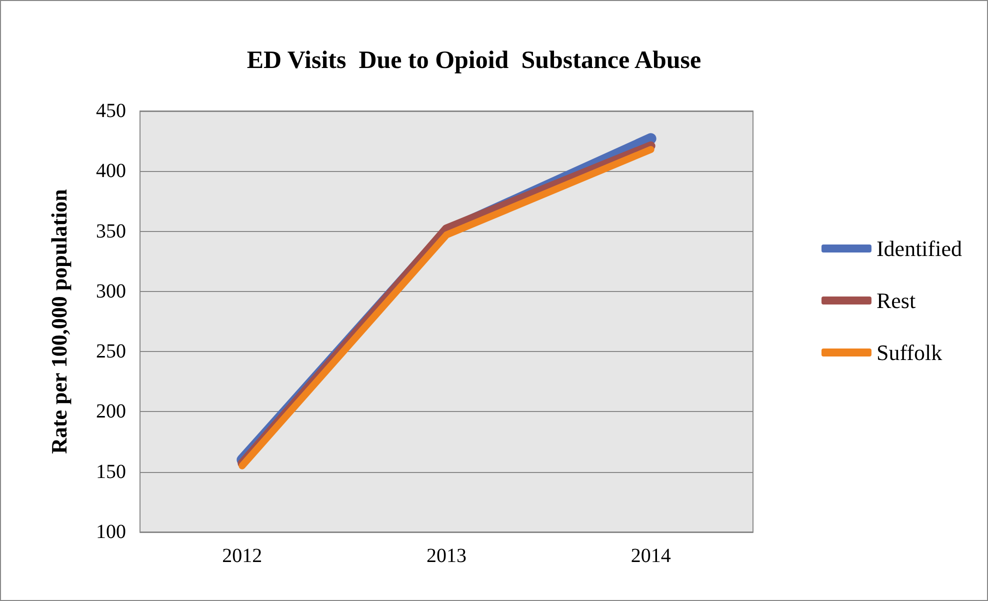 This screenshot has height=601, width=988. What do you see at coordinates (242, 556) in the screenshot?
I see `x-tick-label: 2012` at bounding box center [242, 556].